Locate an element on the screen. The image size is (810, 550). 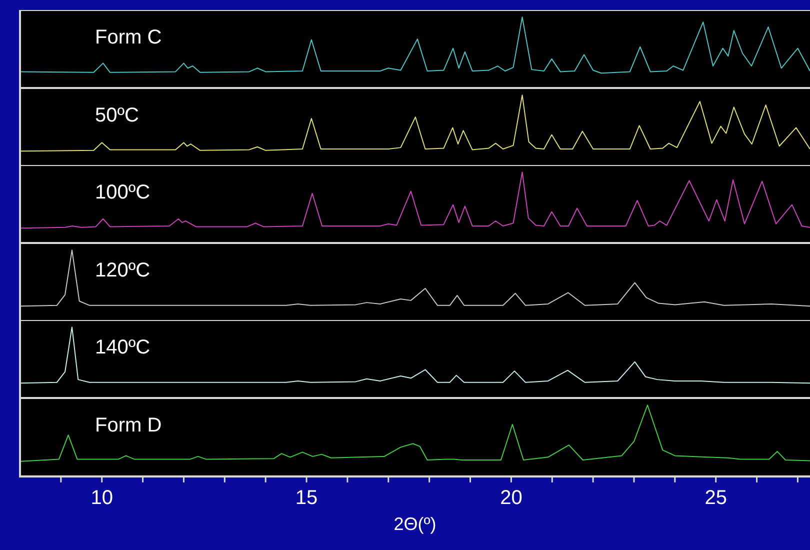
text: Form C is located at coordinates (128, 37).